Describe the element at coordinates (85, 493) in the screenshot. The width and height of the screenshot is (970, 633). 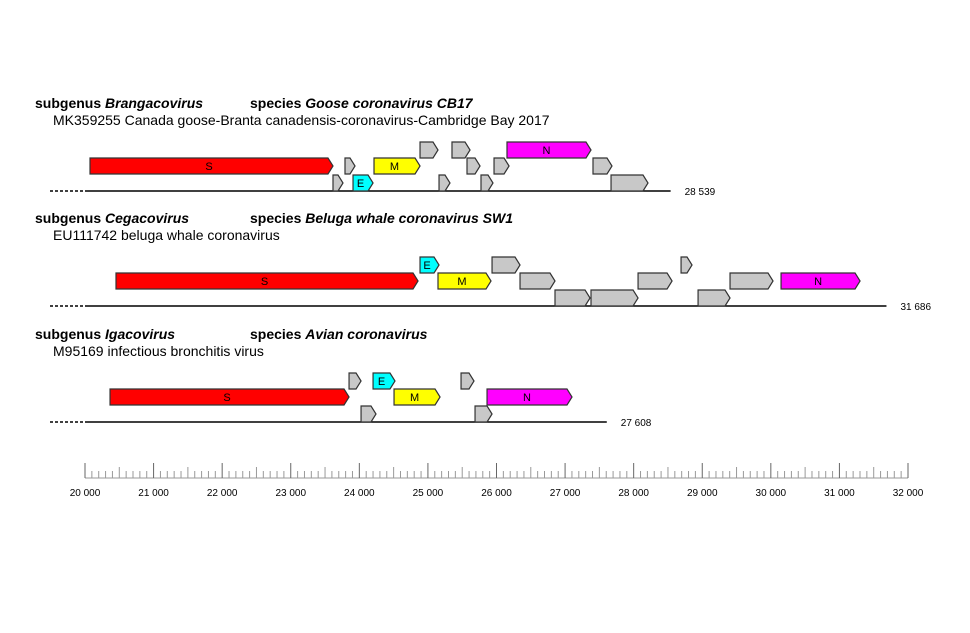
I see `tick-label: 20 000` at that location.